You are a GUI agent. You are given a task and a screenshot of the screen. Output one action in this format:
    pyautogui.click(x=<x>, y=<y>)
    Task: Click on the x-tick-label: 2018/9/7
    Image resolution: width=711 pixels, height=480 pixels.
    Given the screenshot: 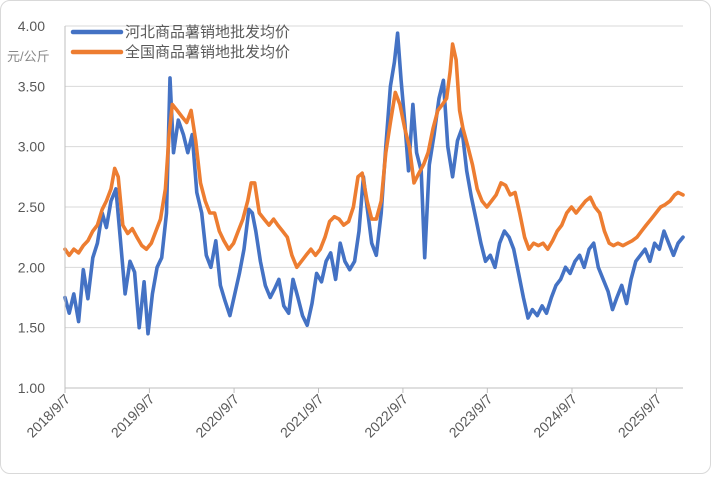 What is the action you would take?
    pyautogui.click(x=48, y=416)
    